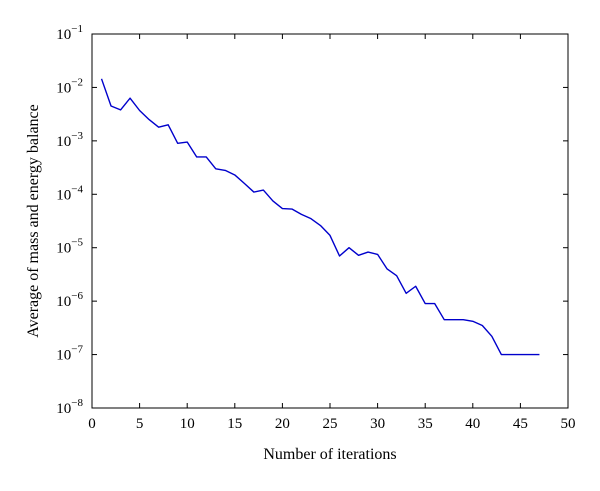 Image resolution: width=600 pixels, height=491 pixels. What do you see at coordinates (472, 424) in the screenshot?
I see `x-tick-label: 40` at bounding box center [472, 424].